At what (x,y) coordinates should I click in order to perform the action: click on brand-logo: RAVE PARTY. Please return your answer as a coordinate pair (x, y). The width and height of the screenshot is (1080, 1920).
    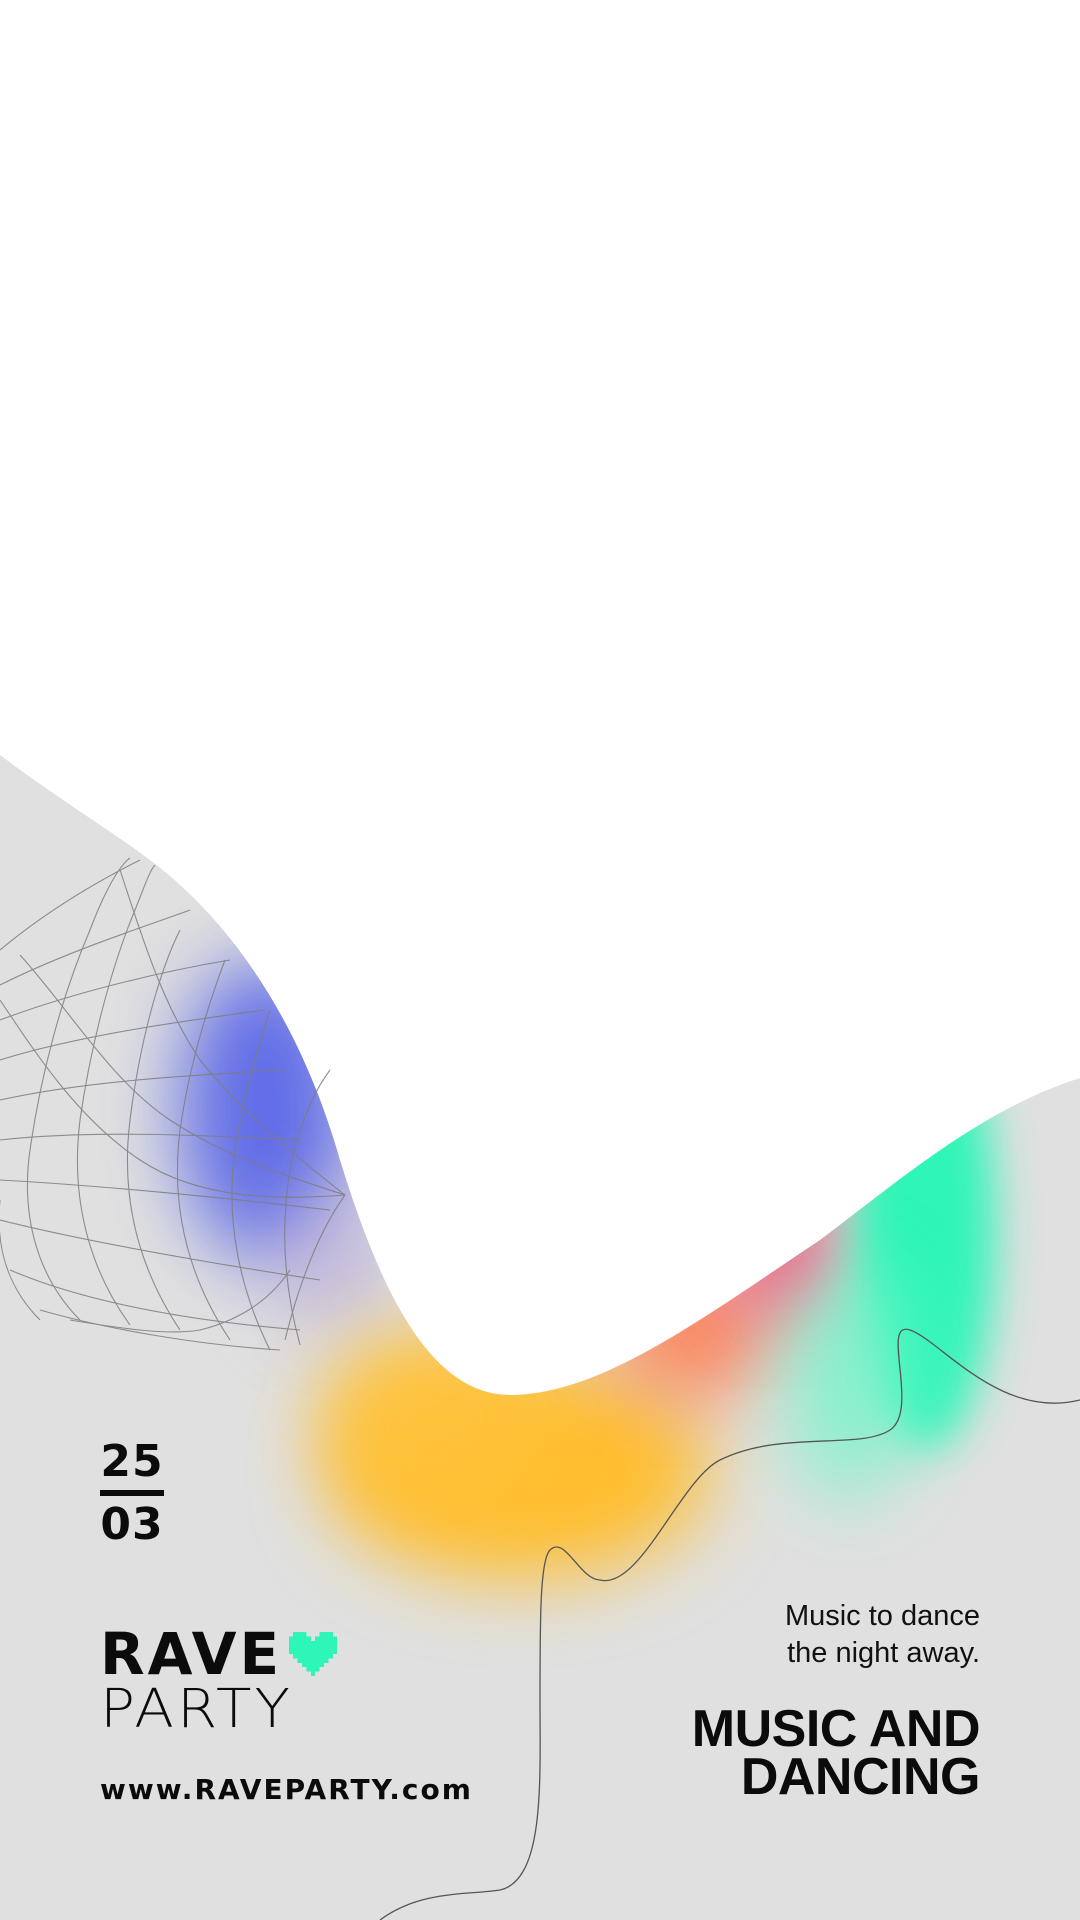
    Looking at the image, I should click on (219, 1680).